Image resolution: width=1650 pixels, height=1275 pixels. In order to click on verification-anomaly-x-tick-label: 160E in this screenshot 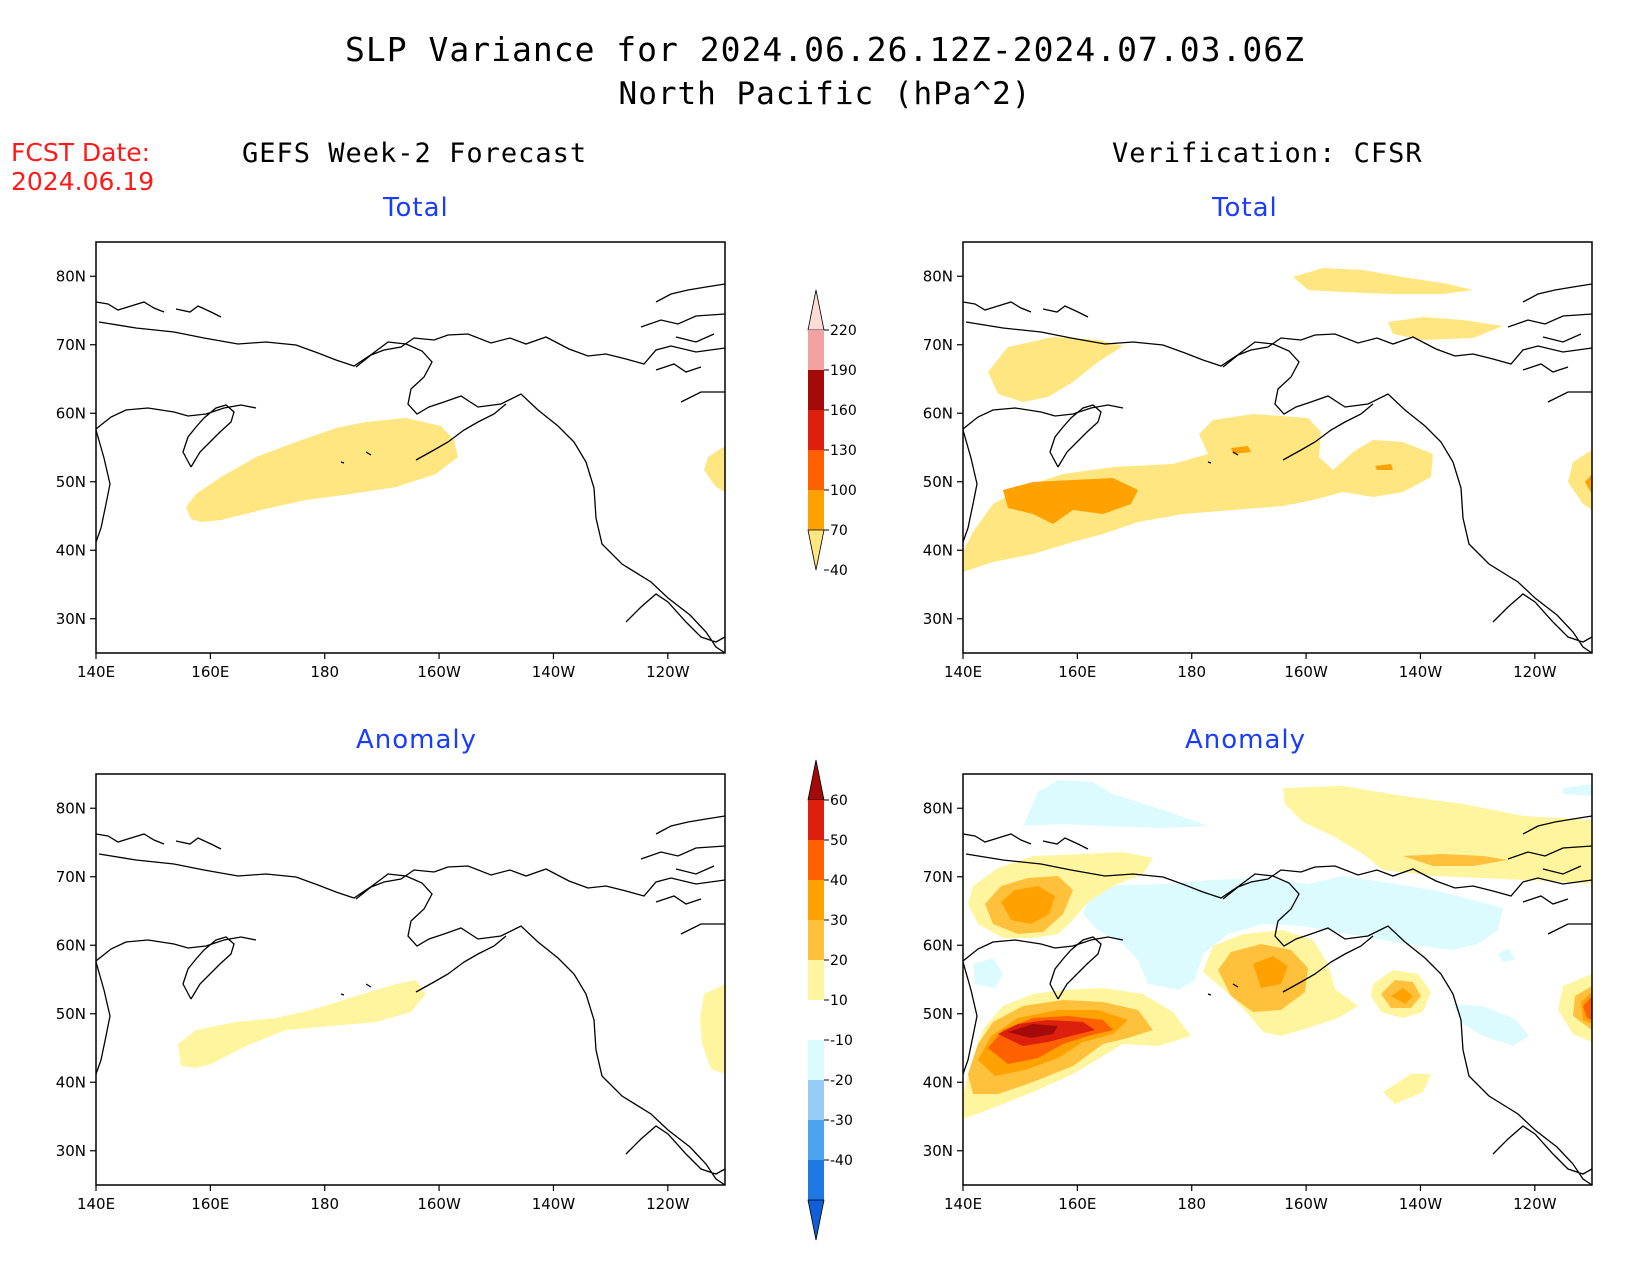, I will do `click(1077, 1204)`.